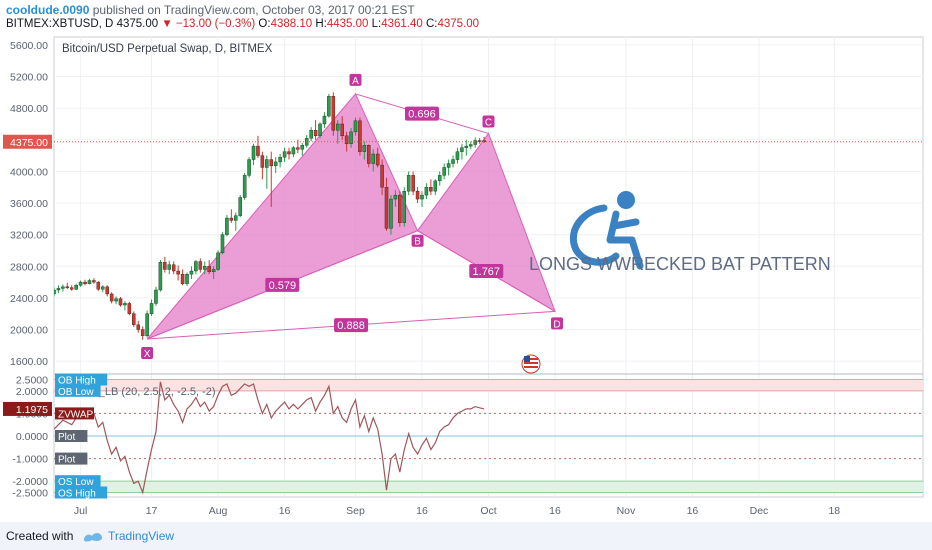 The width and height of the screenshot is (932, 550). I want to click on osc-tag-2: ZVWAP, so click(76, 414).